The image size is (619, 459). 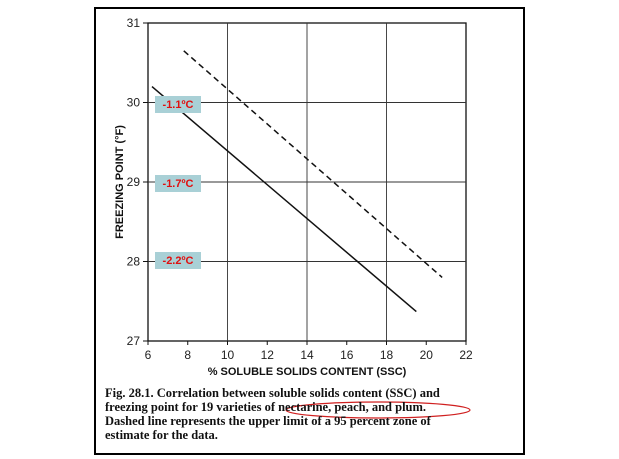 What do you see at coordinates (307, 355) in the screenshot?
I see `x-tick-label: 14` at bounding box center [307, 355].